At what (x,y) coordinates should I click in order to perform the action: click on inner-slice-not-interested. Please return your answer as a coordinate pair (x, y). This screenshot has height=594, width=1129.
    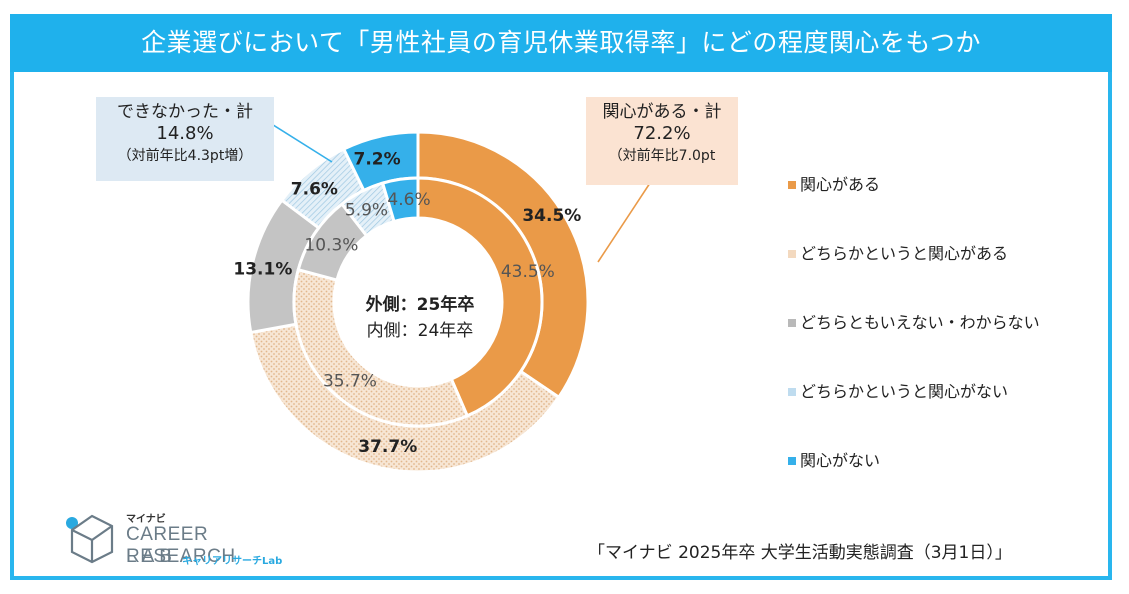
    Looking at the image, I should click on (400, 200).